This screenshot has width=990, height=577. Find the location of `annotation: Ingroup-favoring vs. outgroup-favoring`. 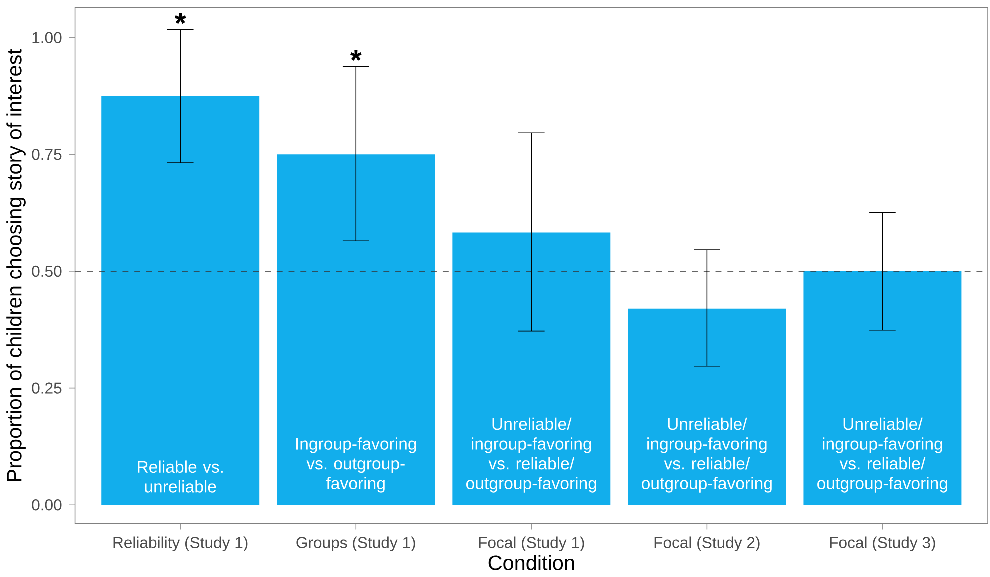

annotation: Ingroup-favoring vs. outgroup-favoring is located at coordinates (356, 465).